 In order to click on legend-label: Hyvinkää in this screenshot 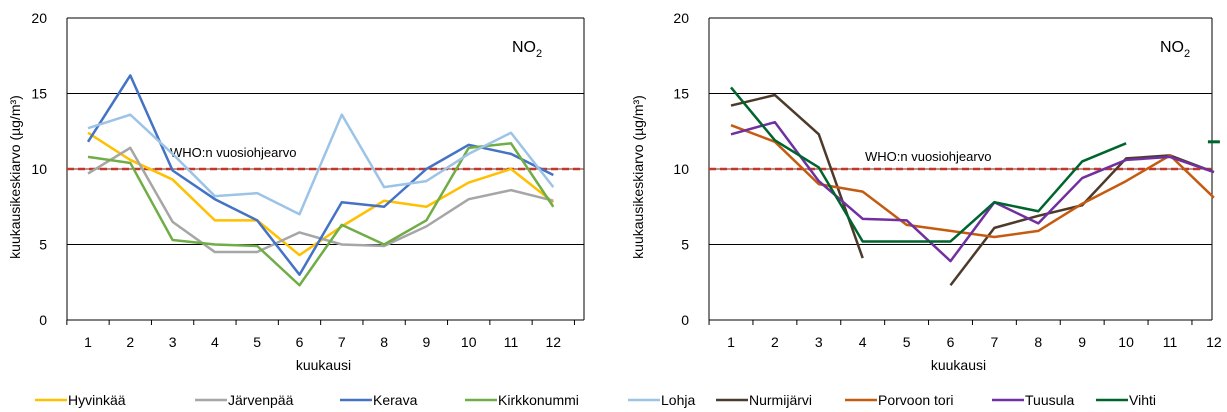, I will do `click(97, 400)`.